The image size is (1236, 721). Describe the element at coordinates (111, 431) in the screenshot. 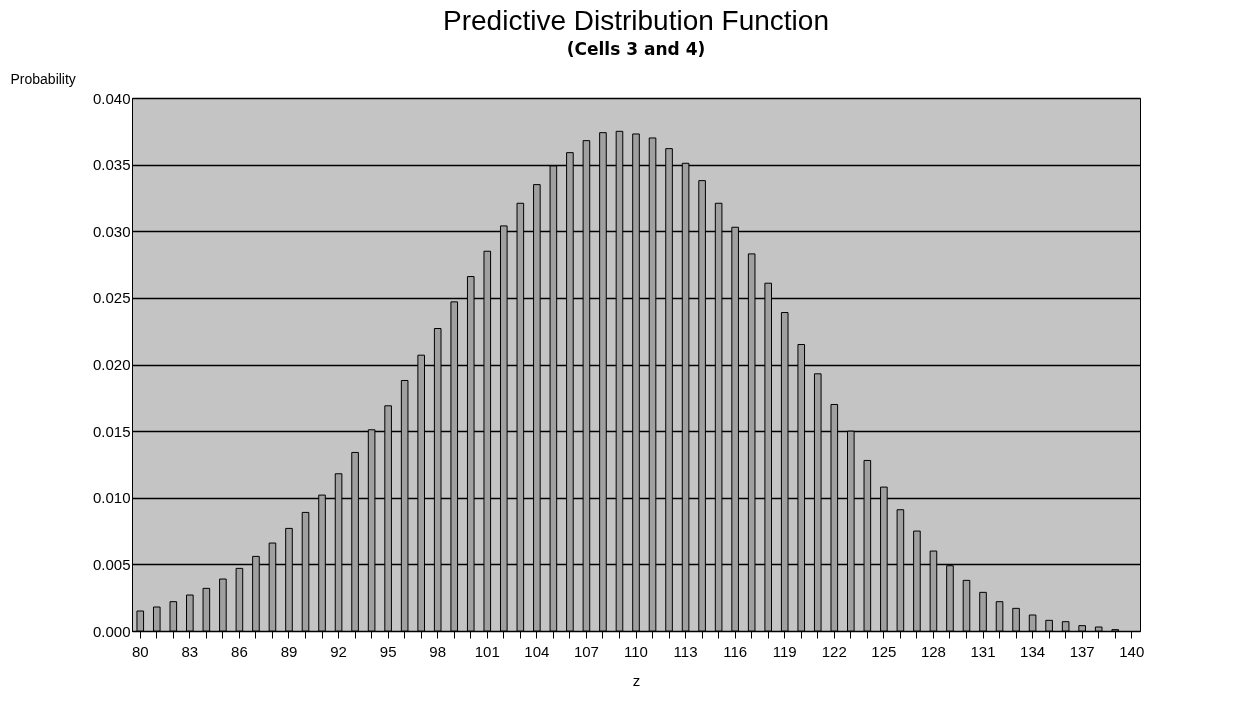

I see `y-tick-label: 0.015` at that location.